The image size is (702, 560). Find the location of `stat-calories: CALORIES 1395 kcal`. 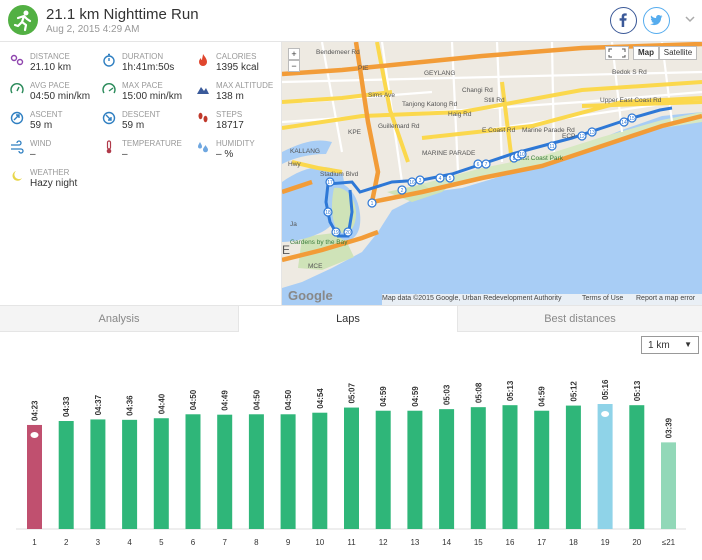

stat-calories: CALORIES 1395 kcal is located at coordinates (242, 66).